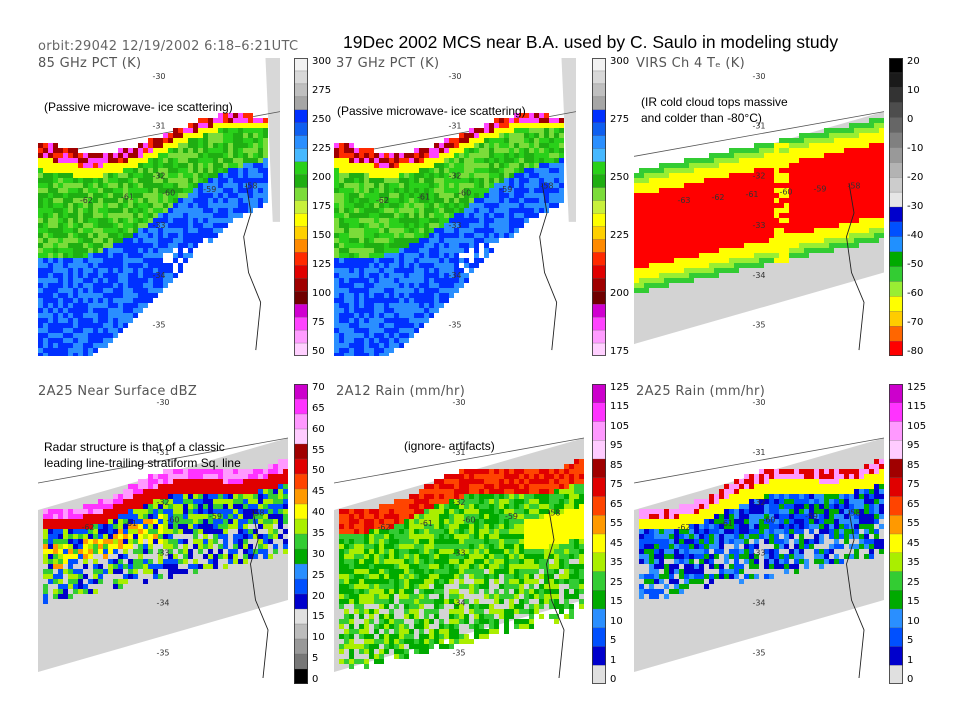  I want to click on colorbar-tick-label: 65, so click(616, 504).